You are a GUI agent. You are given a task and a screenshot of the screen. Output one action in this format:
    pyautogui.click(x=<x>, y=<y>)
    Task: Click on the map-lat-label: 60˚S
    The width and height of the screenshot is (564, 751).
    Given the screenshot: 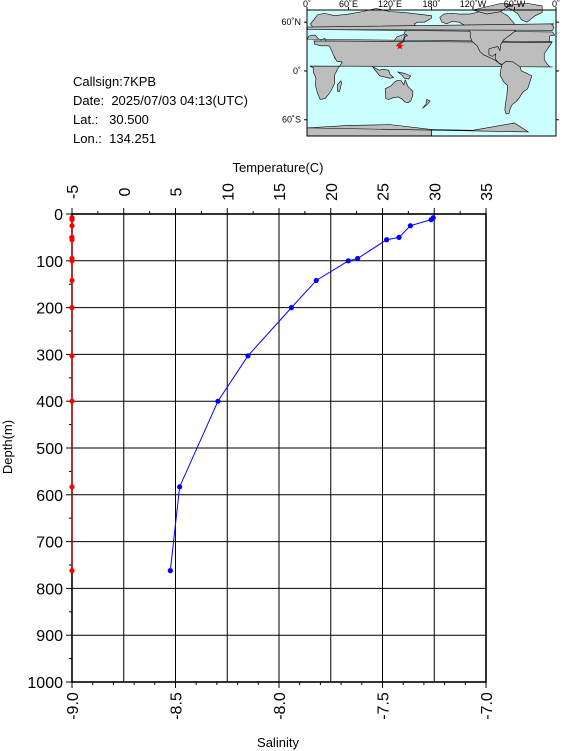 What is the action you would take?
    pyautogui.click(x=291, y=120)
    